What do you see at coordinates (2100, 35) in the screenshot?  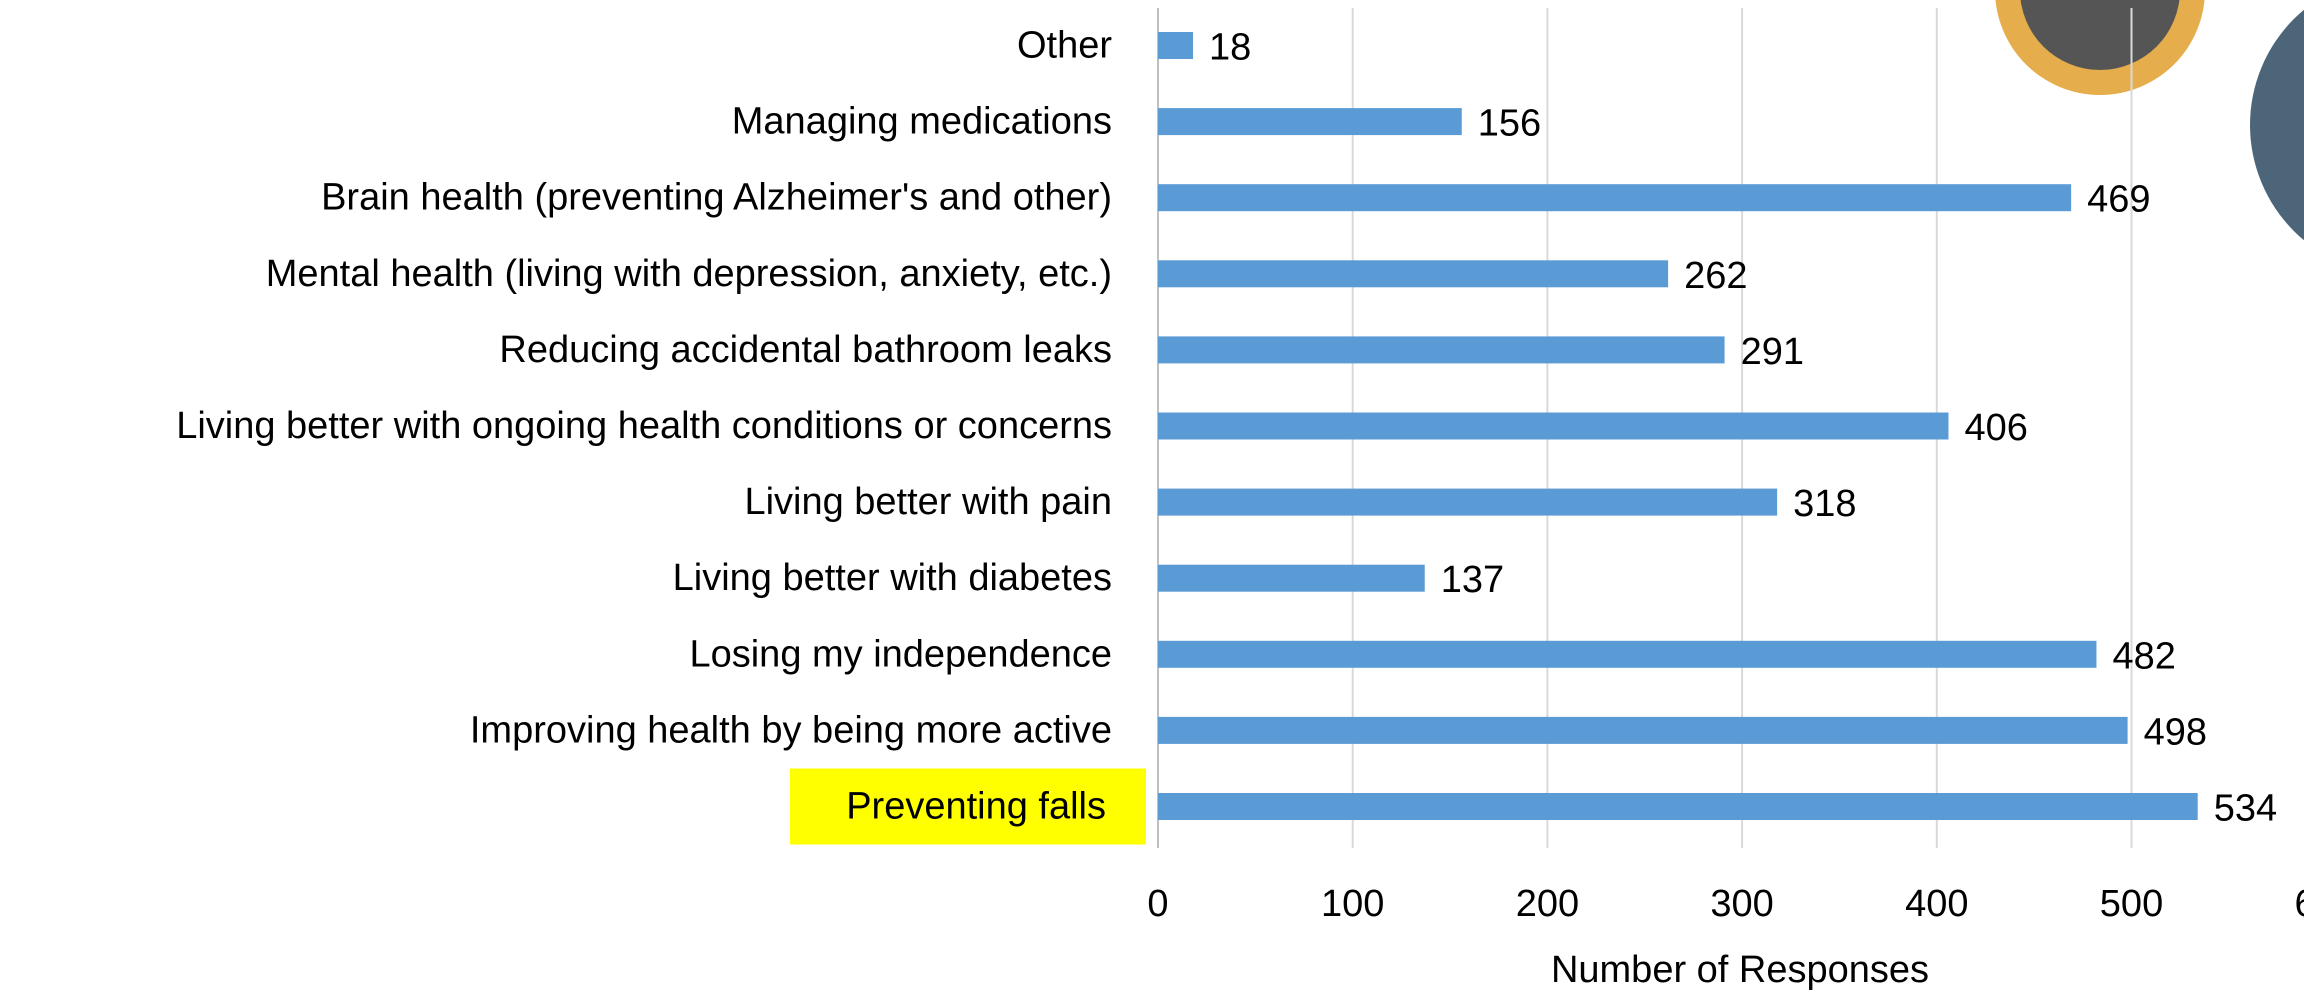 I see `decor-circle-inner` at bounding box center [2100, 35].